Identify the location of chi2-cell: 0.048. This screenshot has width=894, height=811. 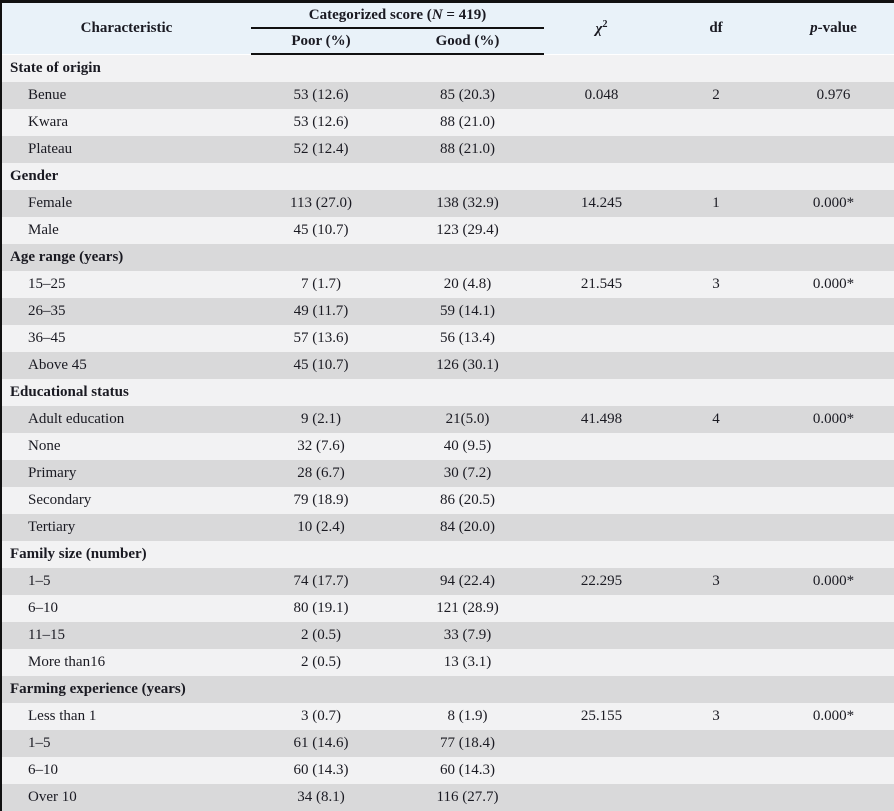
(601, 95).